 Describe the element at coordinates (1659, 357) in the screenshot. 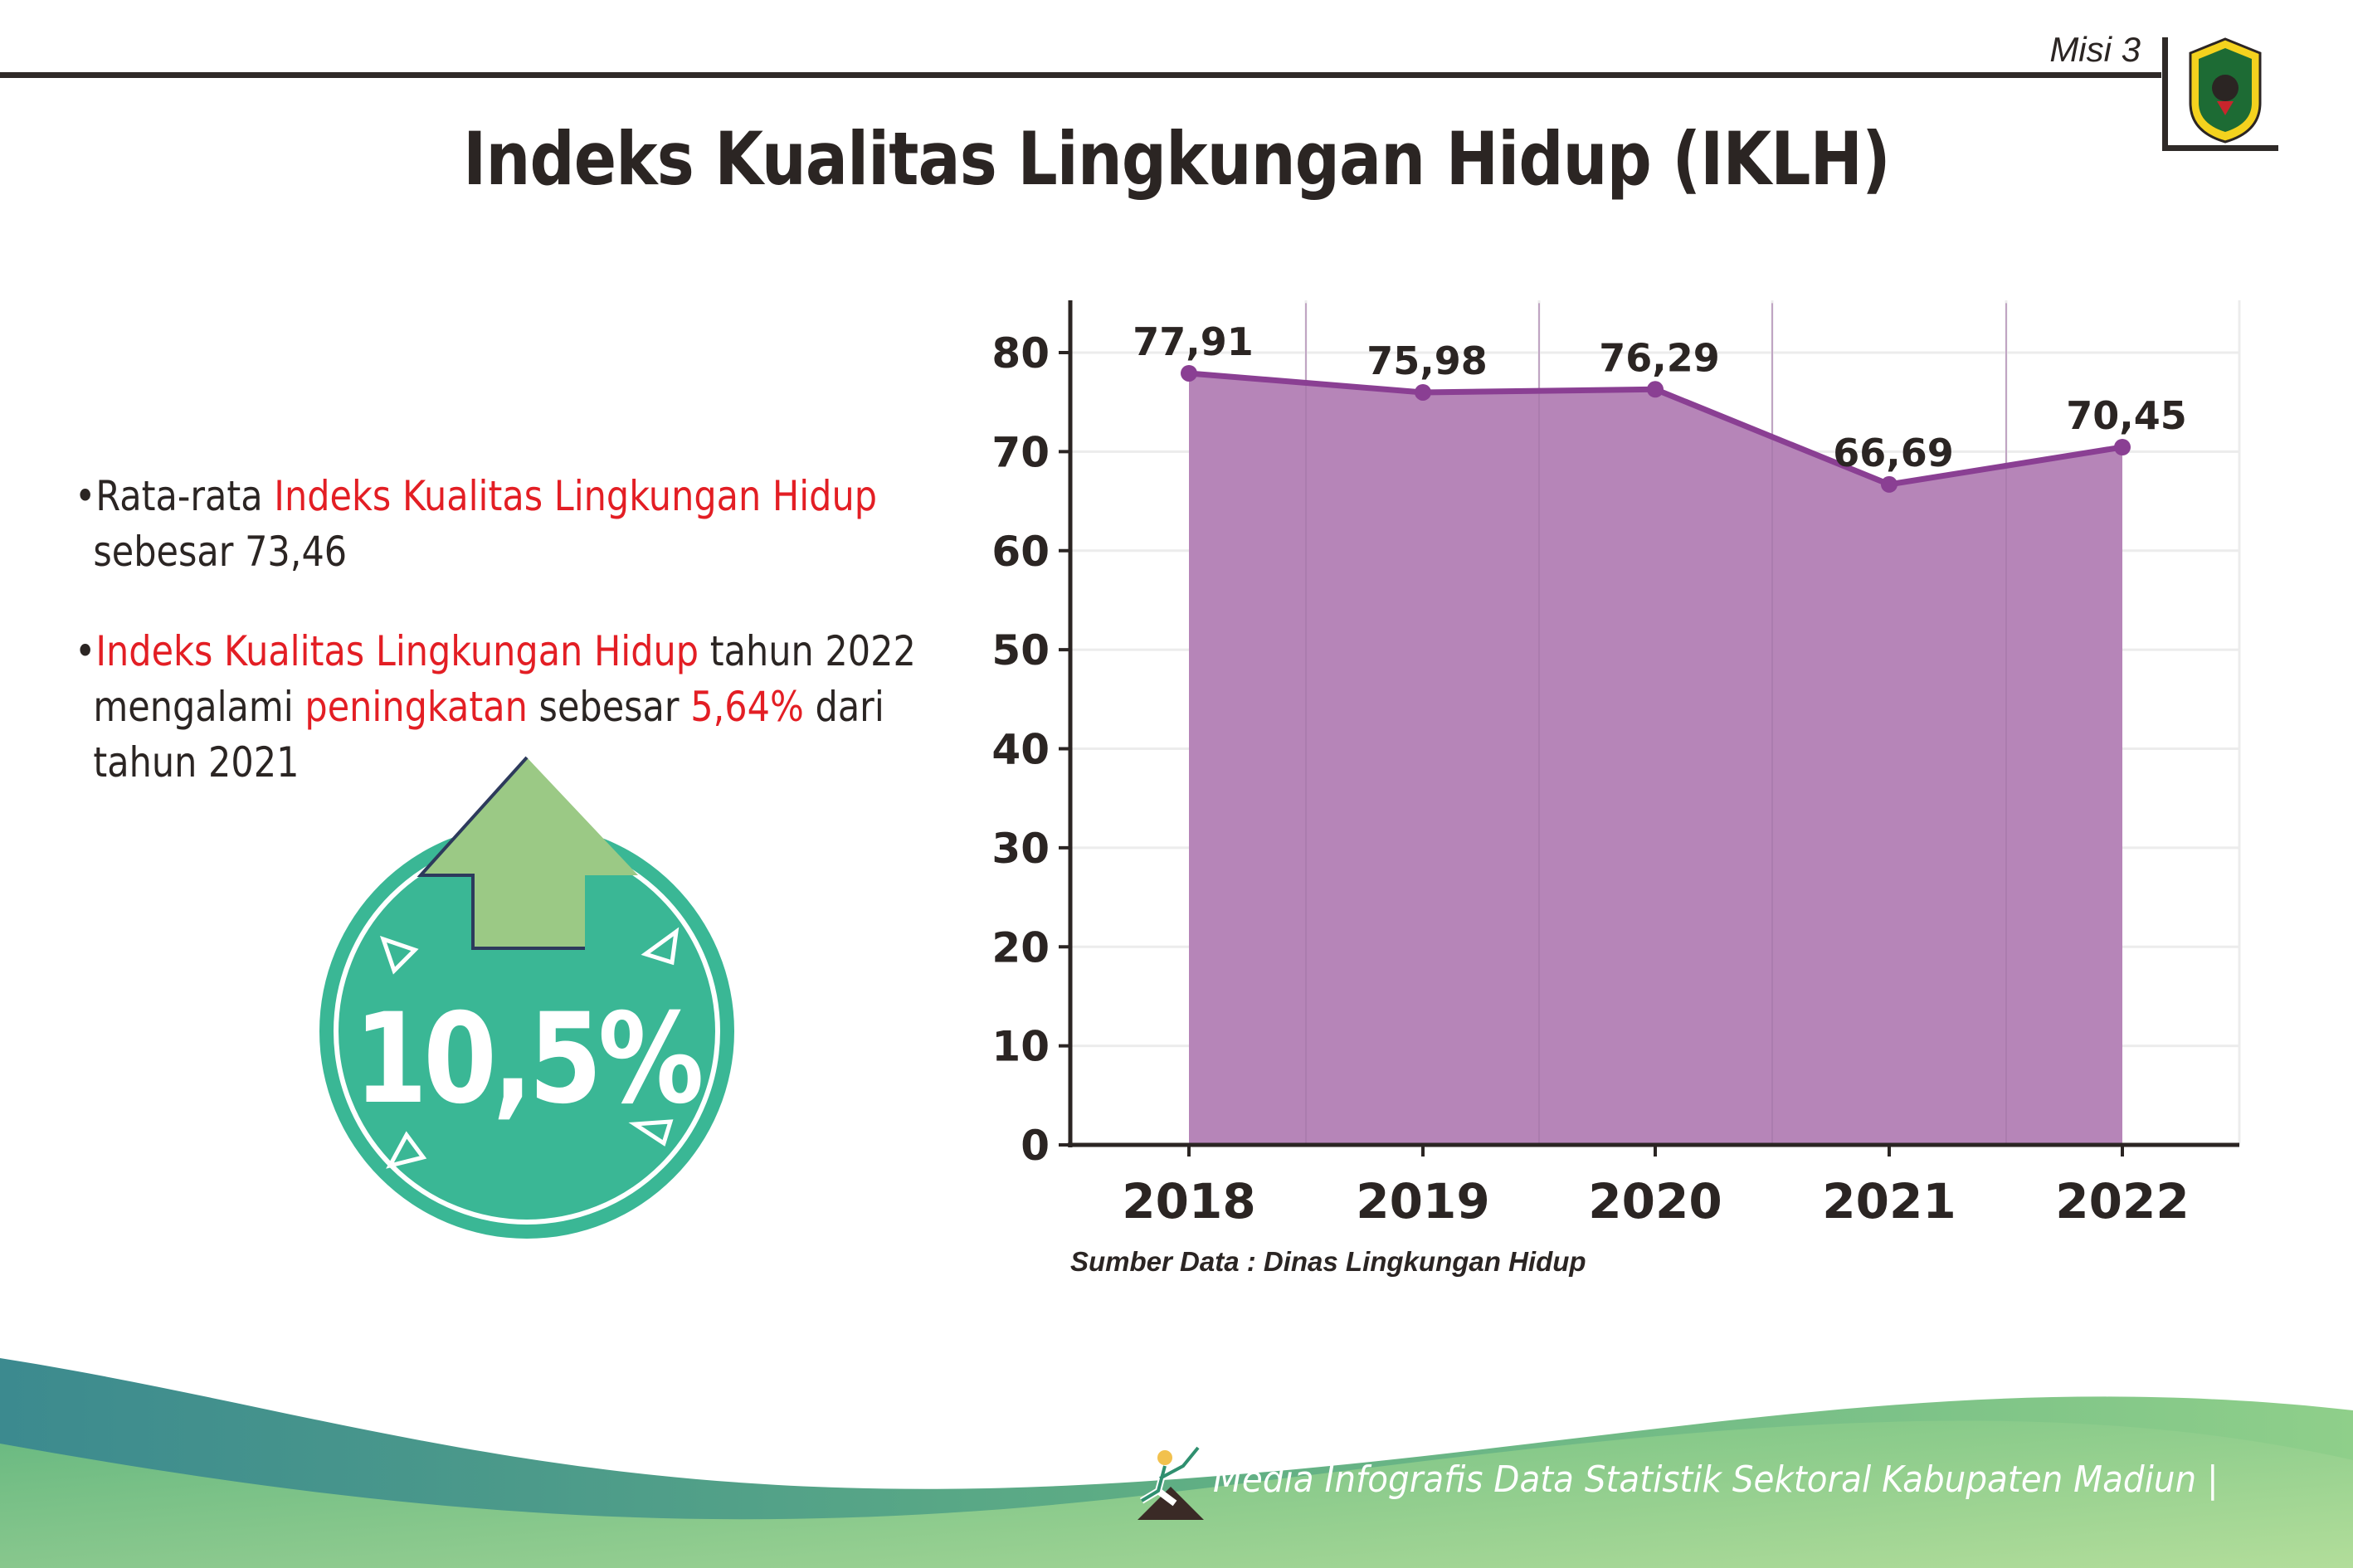

I see `data-label: 76,29` at that location.